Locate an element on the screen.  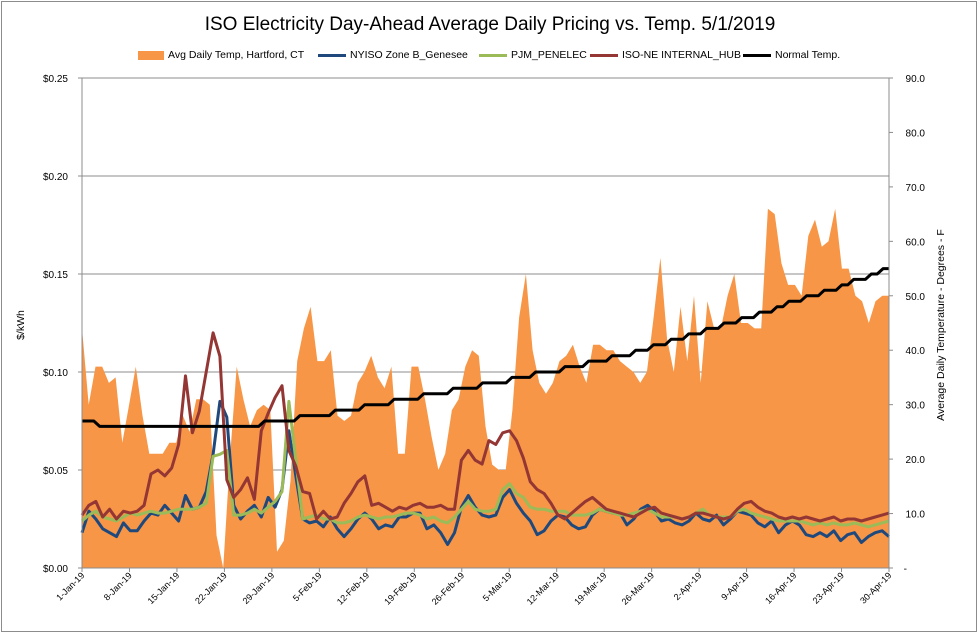
legend-swatch-pjm is located at coordinates (493, 55).